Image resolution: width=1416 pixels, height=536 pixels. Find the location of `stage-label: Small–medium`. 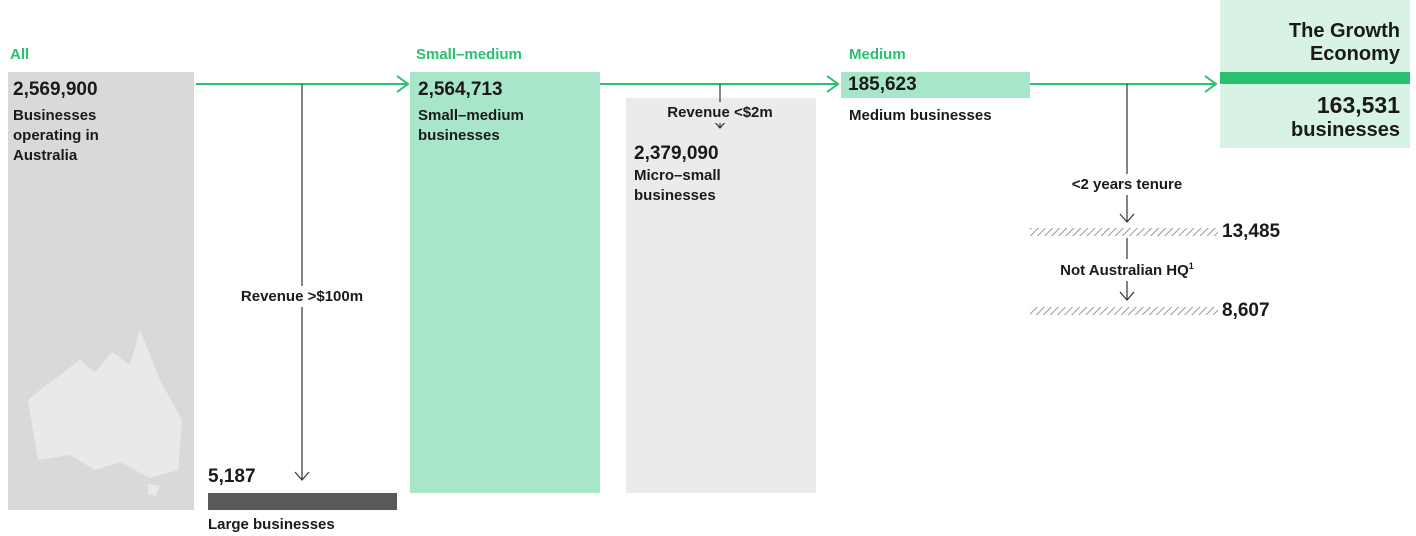

stage-label: Small–medium is located at coordinates (469, 54).